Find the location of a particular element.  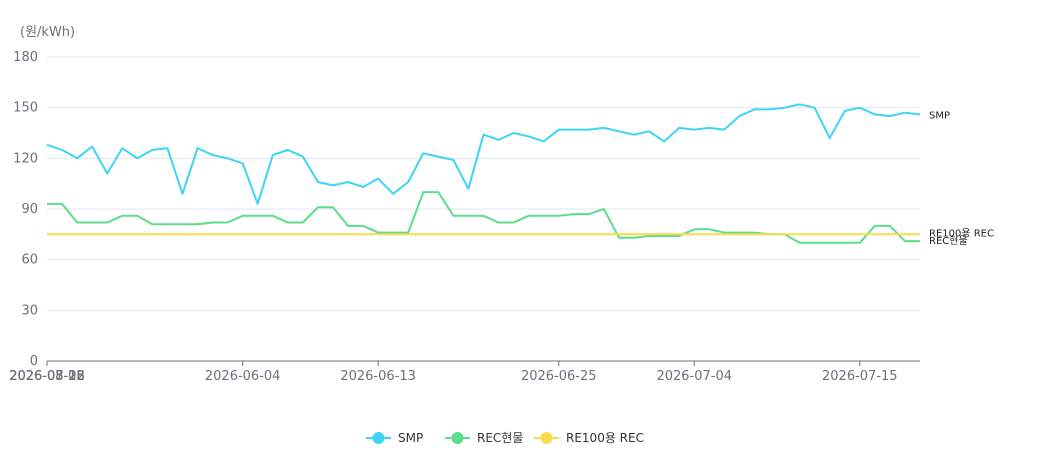

x-tick-label: 2026-06-25 is located at coordinates (559, 376).